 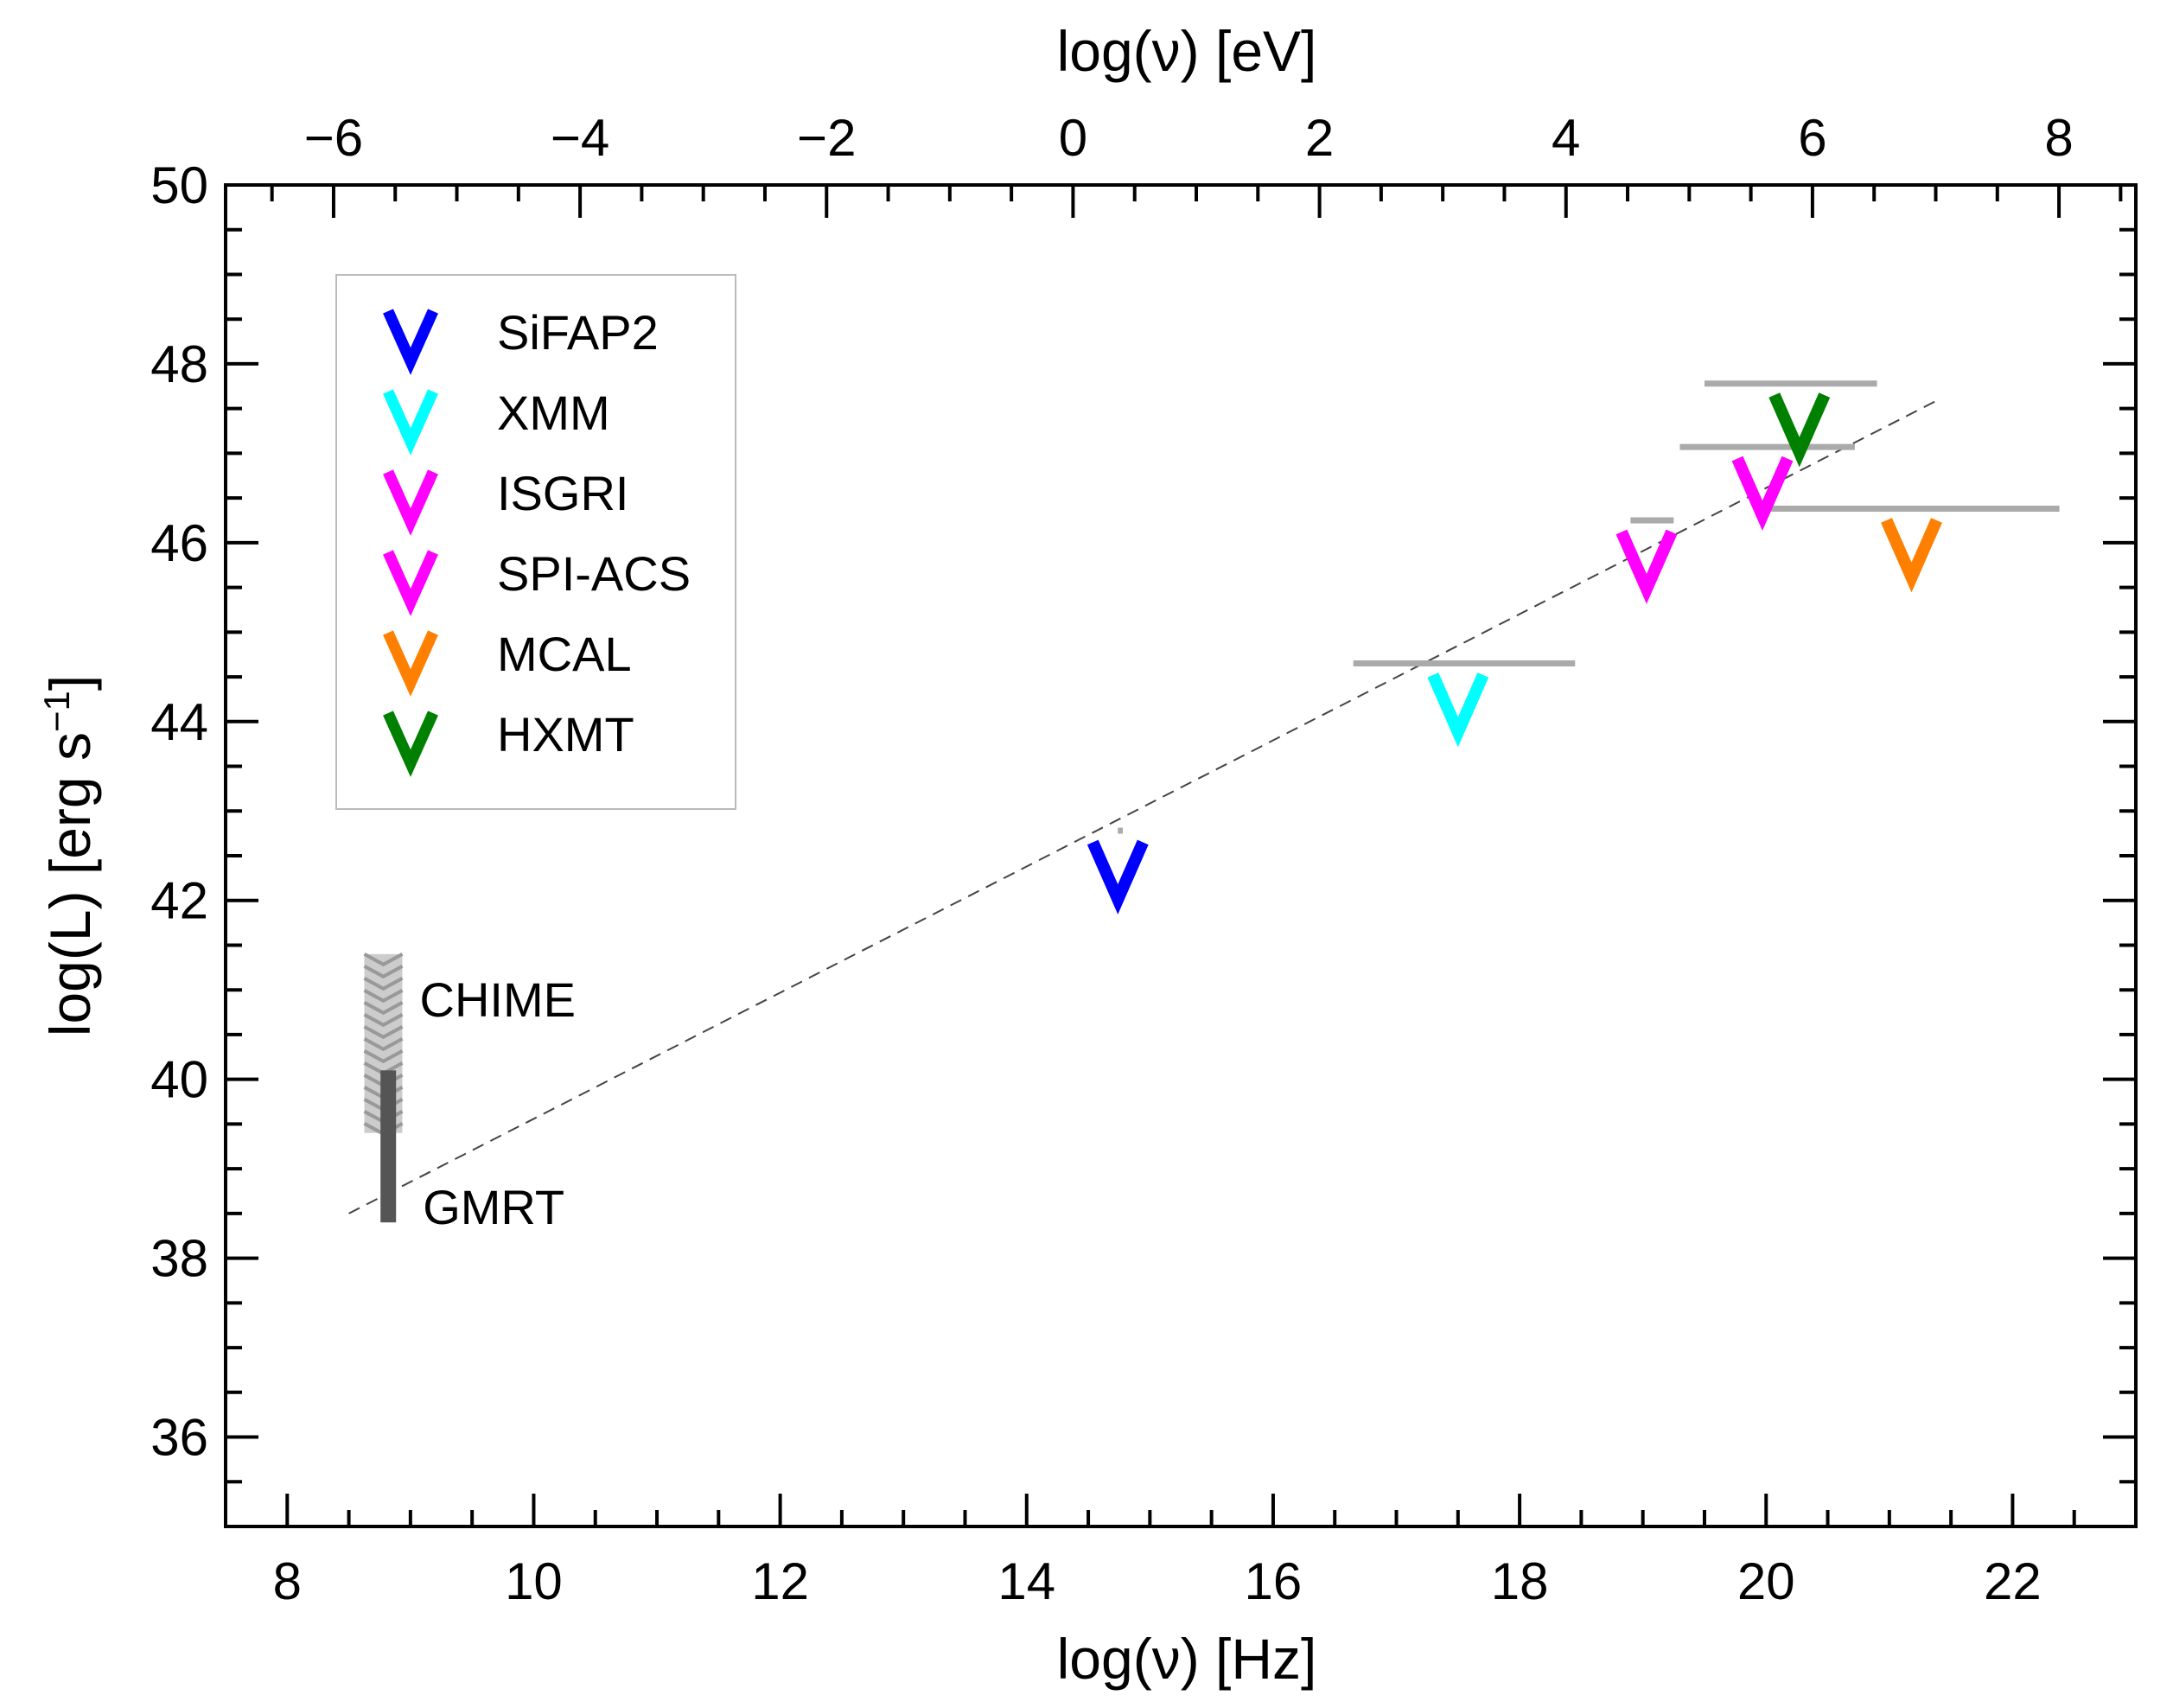 I want to click on upper-limit-marker-xmm, so click(x=1458, y=710).